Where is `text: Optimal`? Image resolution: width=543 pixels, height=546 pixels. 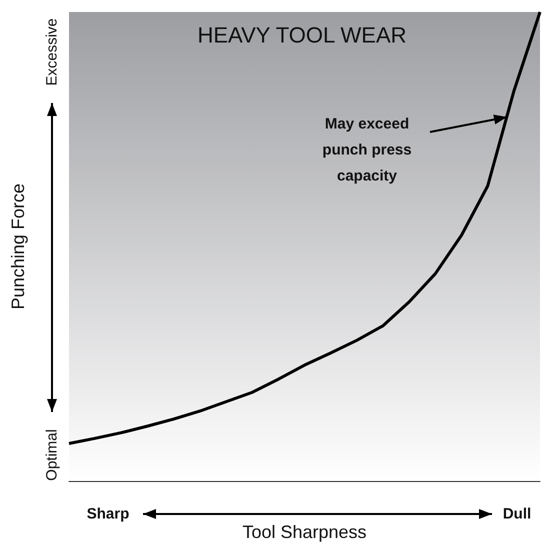 text: Optimal is located at coordinates (52, 455).